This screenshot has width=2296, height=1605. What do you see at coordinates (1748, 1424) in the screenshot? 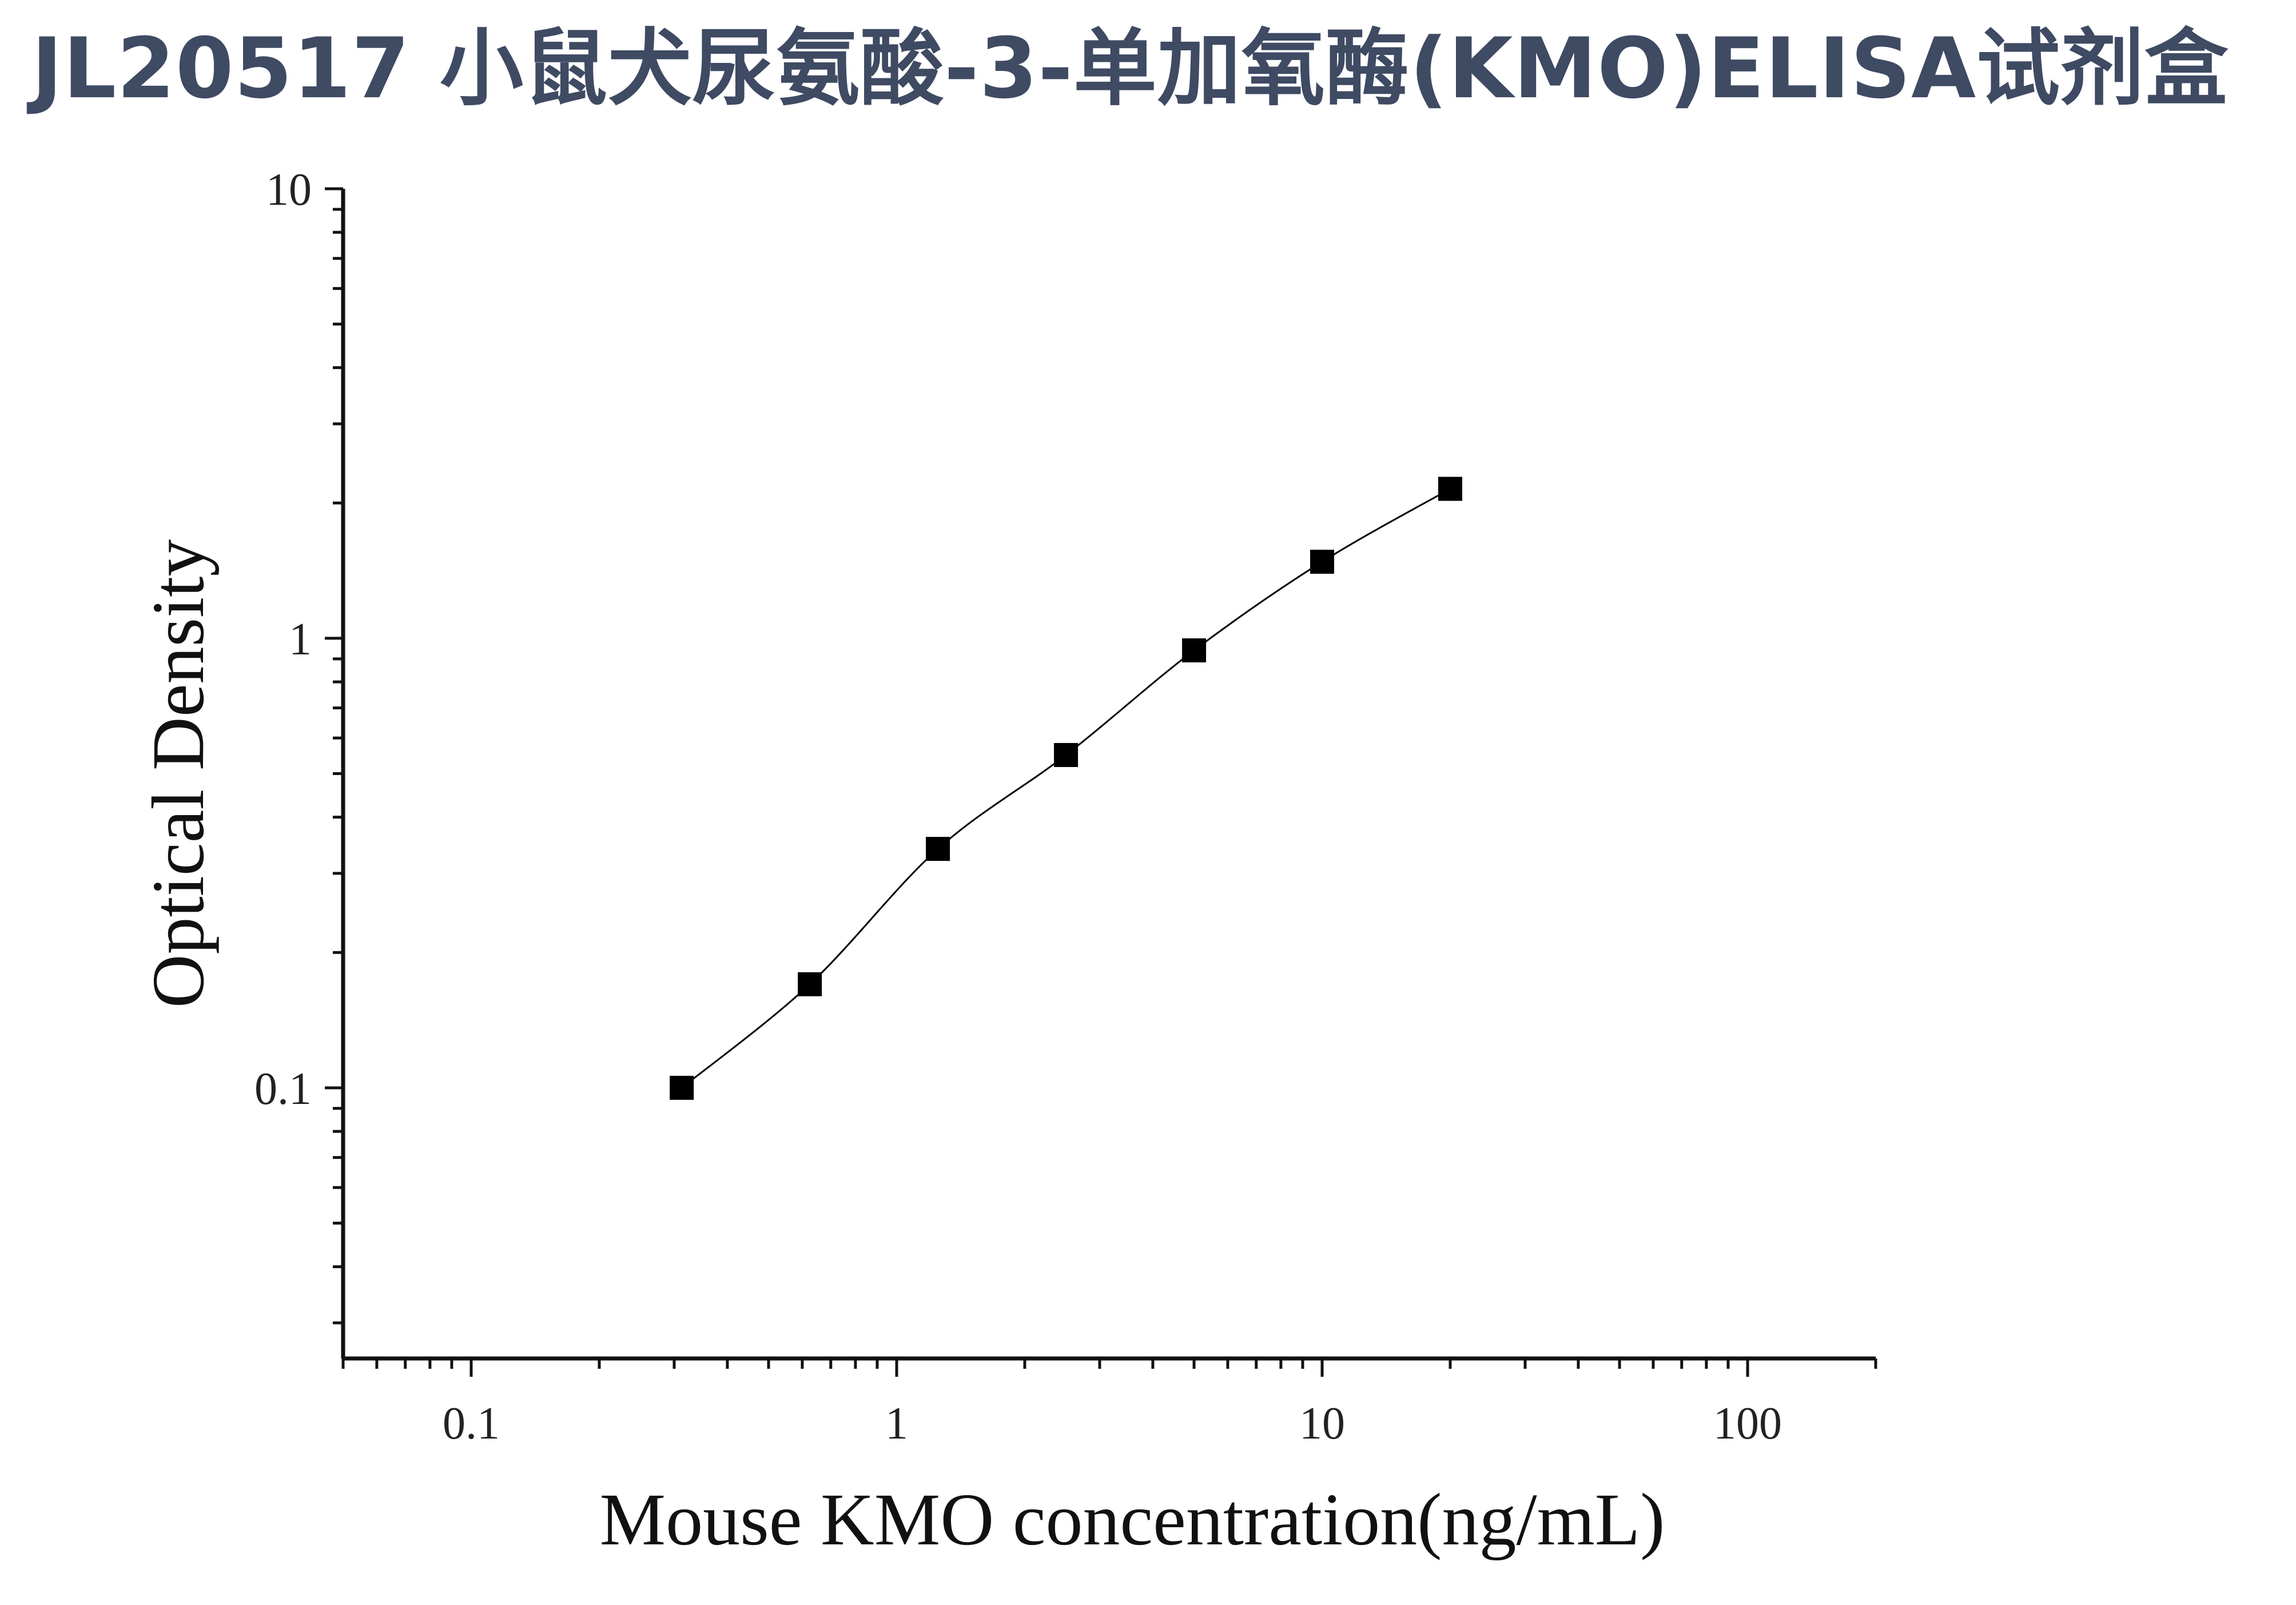
I see `x-tick-label: 100` at bounding box center [1748, 1424].